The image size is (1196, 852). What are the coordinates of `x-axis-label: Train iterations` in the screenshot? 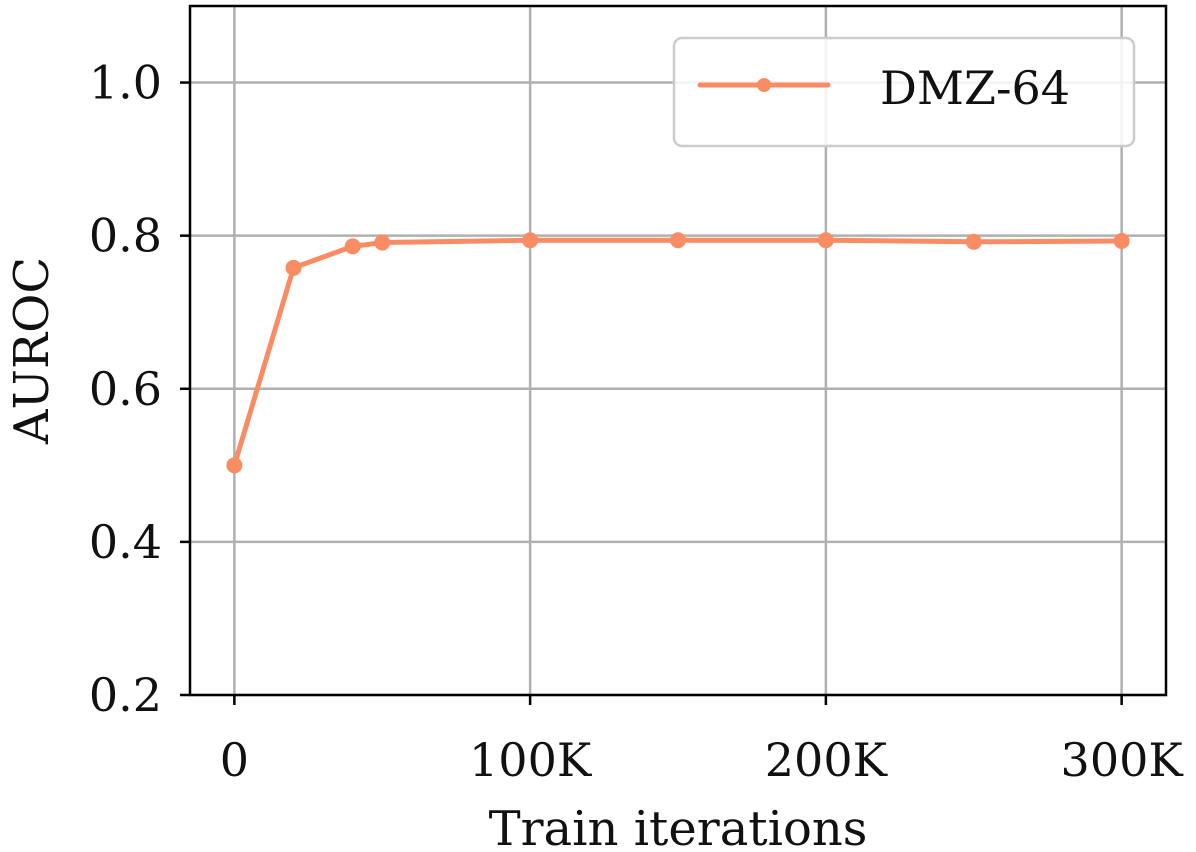 It's located at (678, 826).